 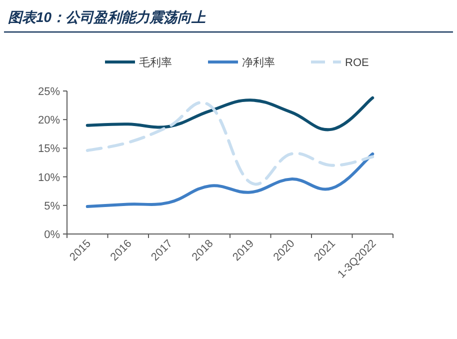 I want to click on y-tick-label: 20%, so click(x=49, y=120).